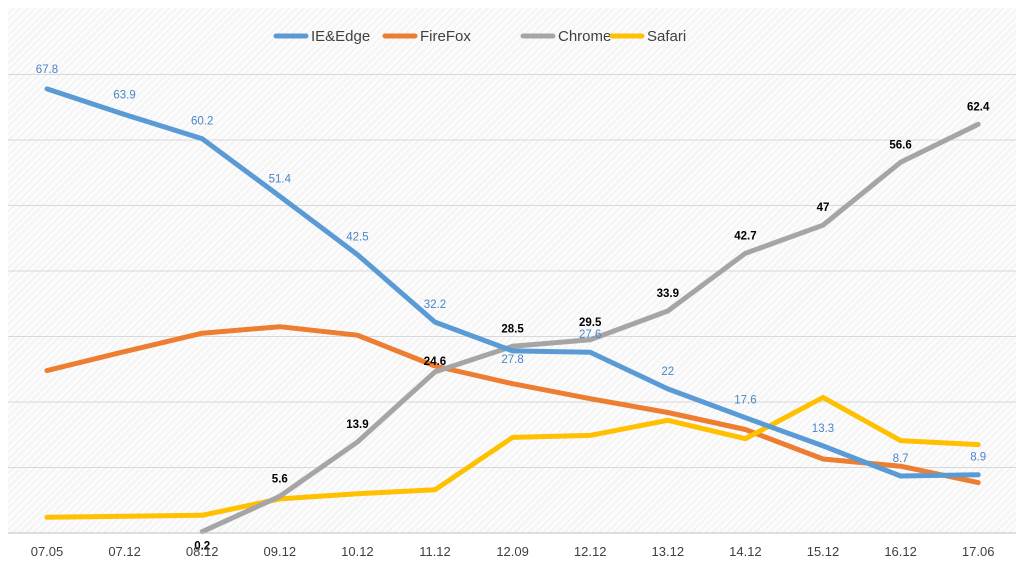  What do you see at coordinates (668, 551) in the screenshot?
I see `x-tick-label: 13.12` at bounding box center [668, 551].